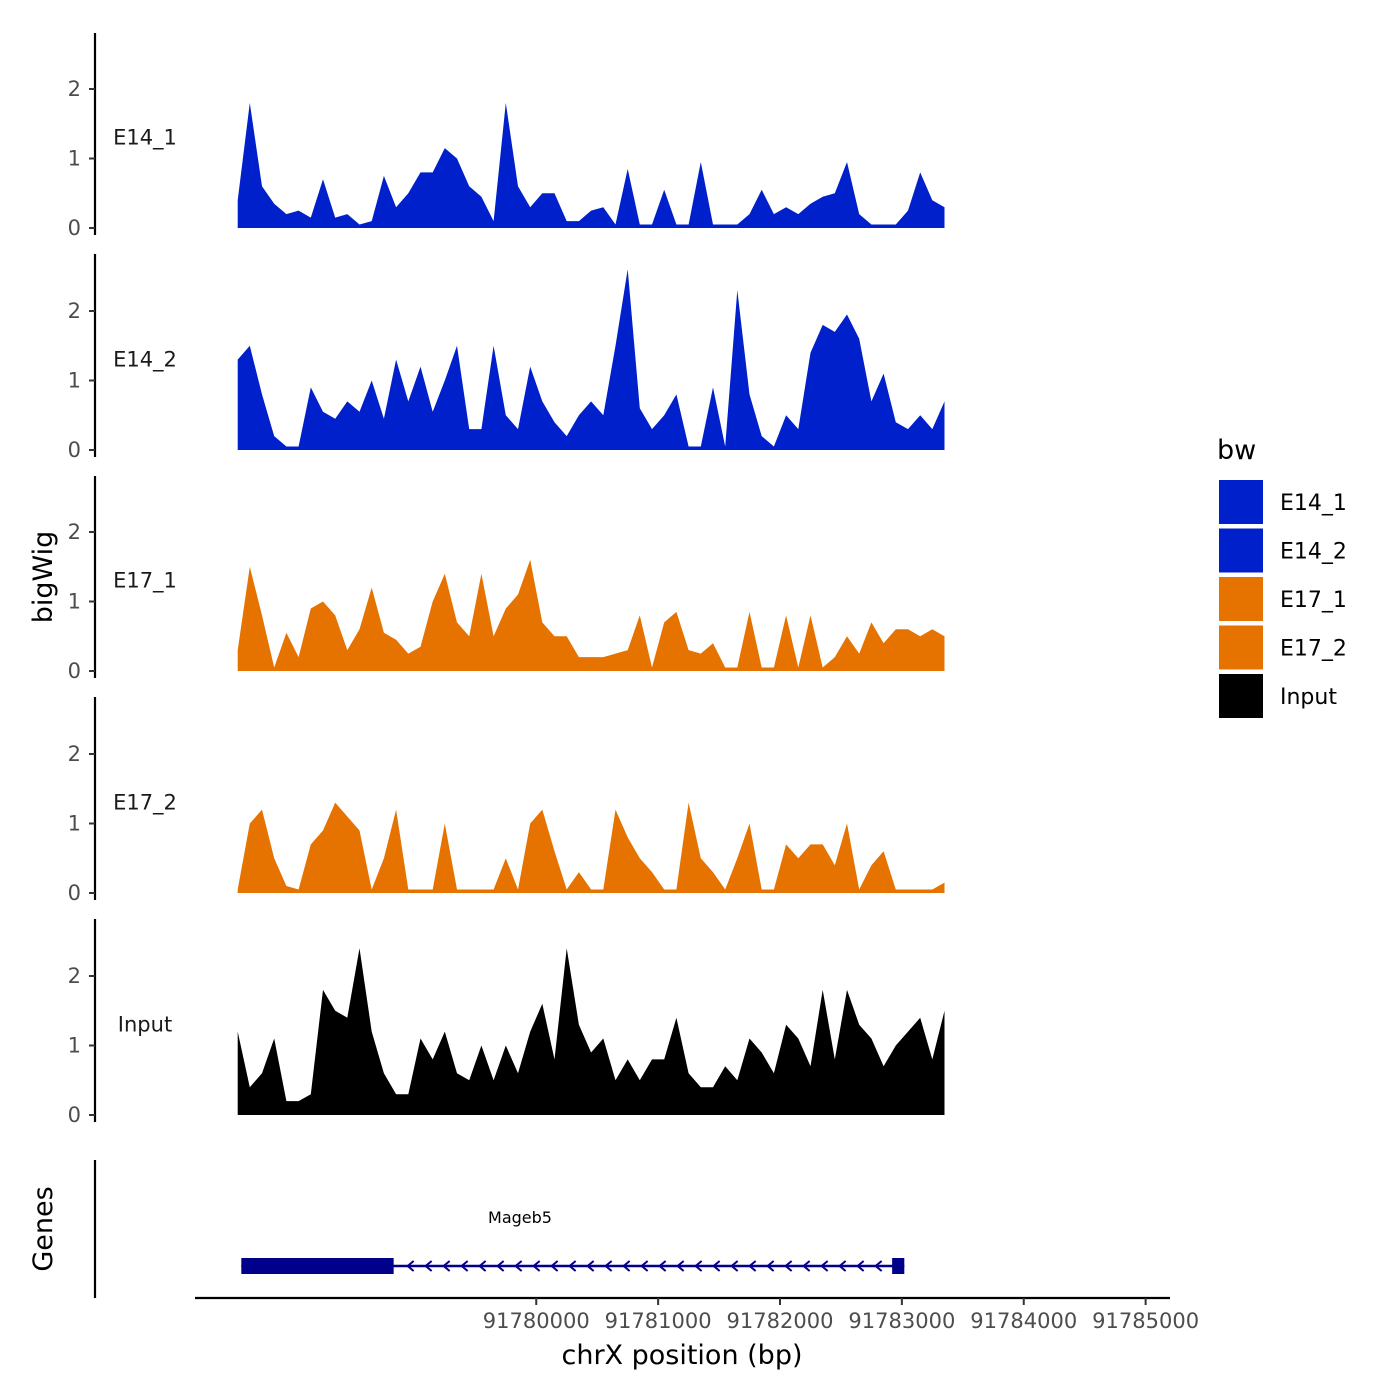 Image resolution: width=1400 pixels, height=1400 pixels. Describe the element at coordinates (1313, 503) in the screenshot. I see `legend-label-E14_1: E14_1` at that location.